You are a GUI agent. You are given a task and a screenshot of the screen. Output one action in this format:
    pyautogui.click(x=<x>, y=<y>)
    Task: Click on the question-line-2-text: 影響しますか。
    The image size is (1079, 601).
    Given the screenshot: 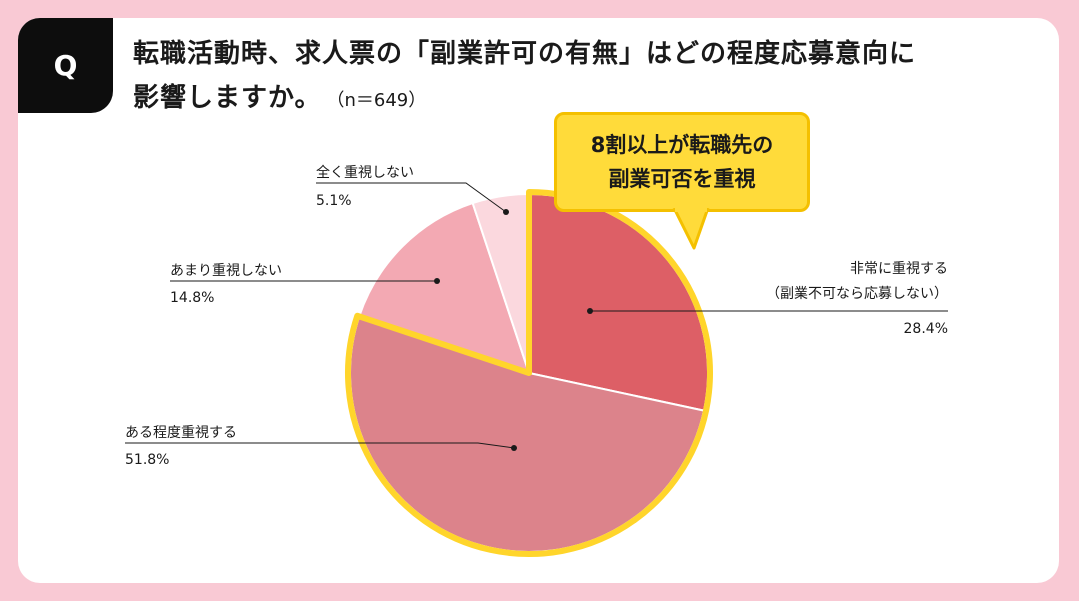 What is the action you would take?
    pyautogui.click(x=227, y=98)
    